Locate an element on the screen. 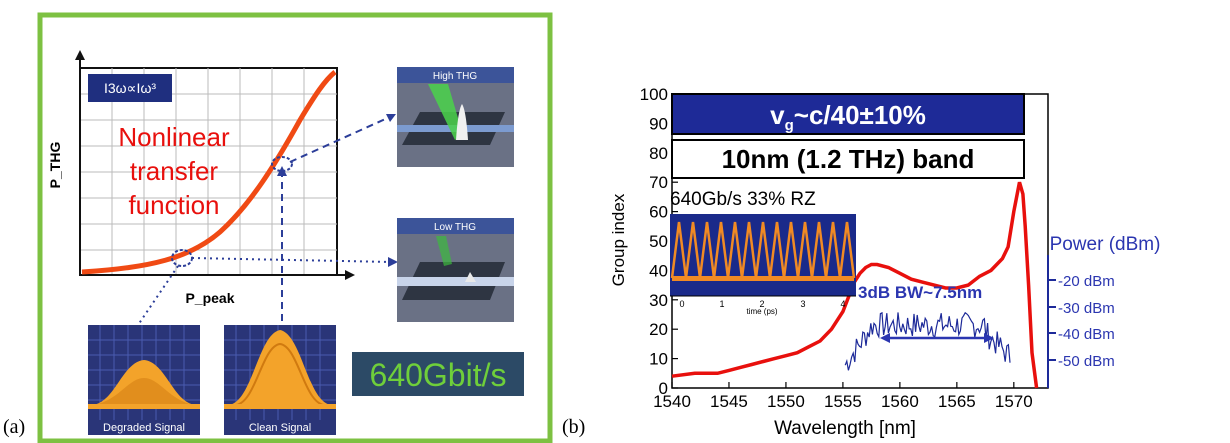 The image size is (1230, 443). inset-tick-1: 1 is located at coordinates (721, 304).